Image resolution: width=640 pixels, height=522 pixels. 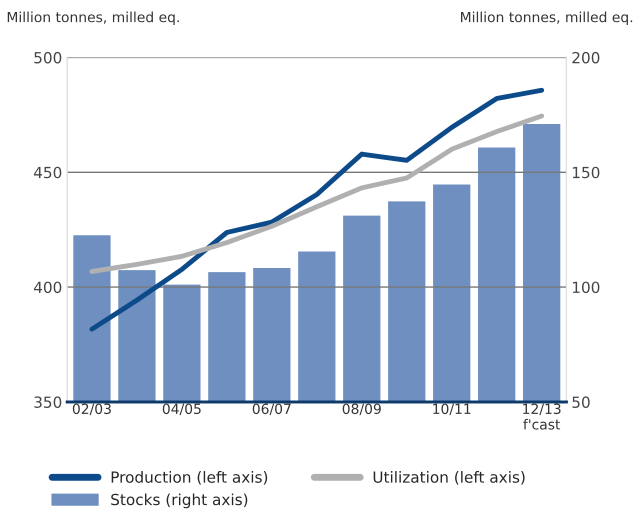 What do you see at coordinates (546, 18) in the screenshot?
I see `y2-axis-title: Million tonnes, milled eq.` at bounding box center [546, 18].